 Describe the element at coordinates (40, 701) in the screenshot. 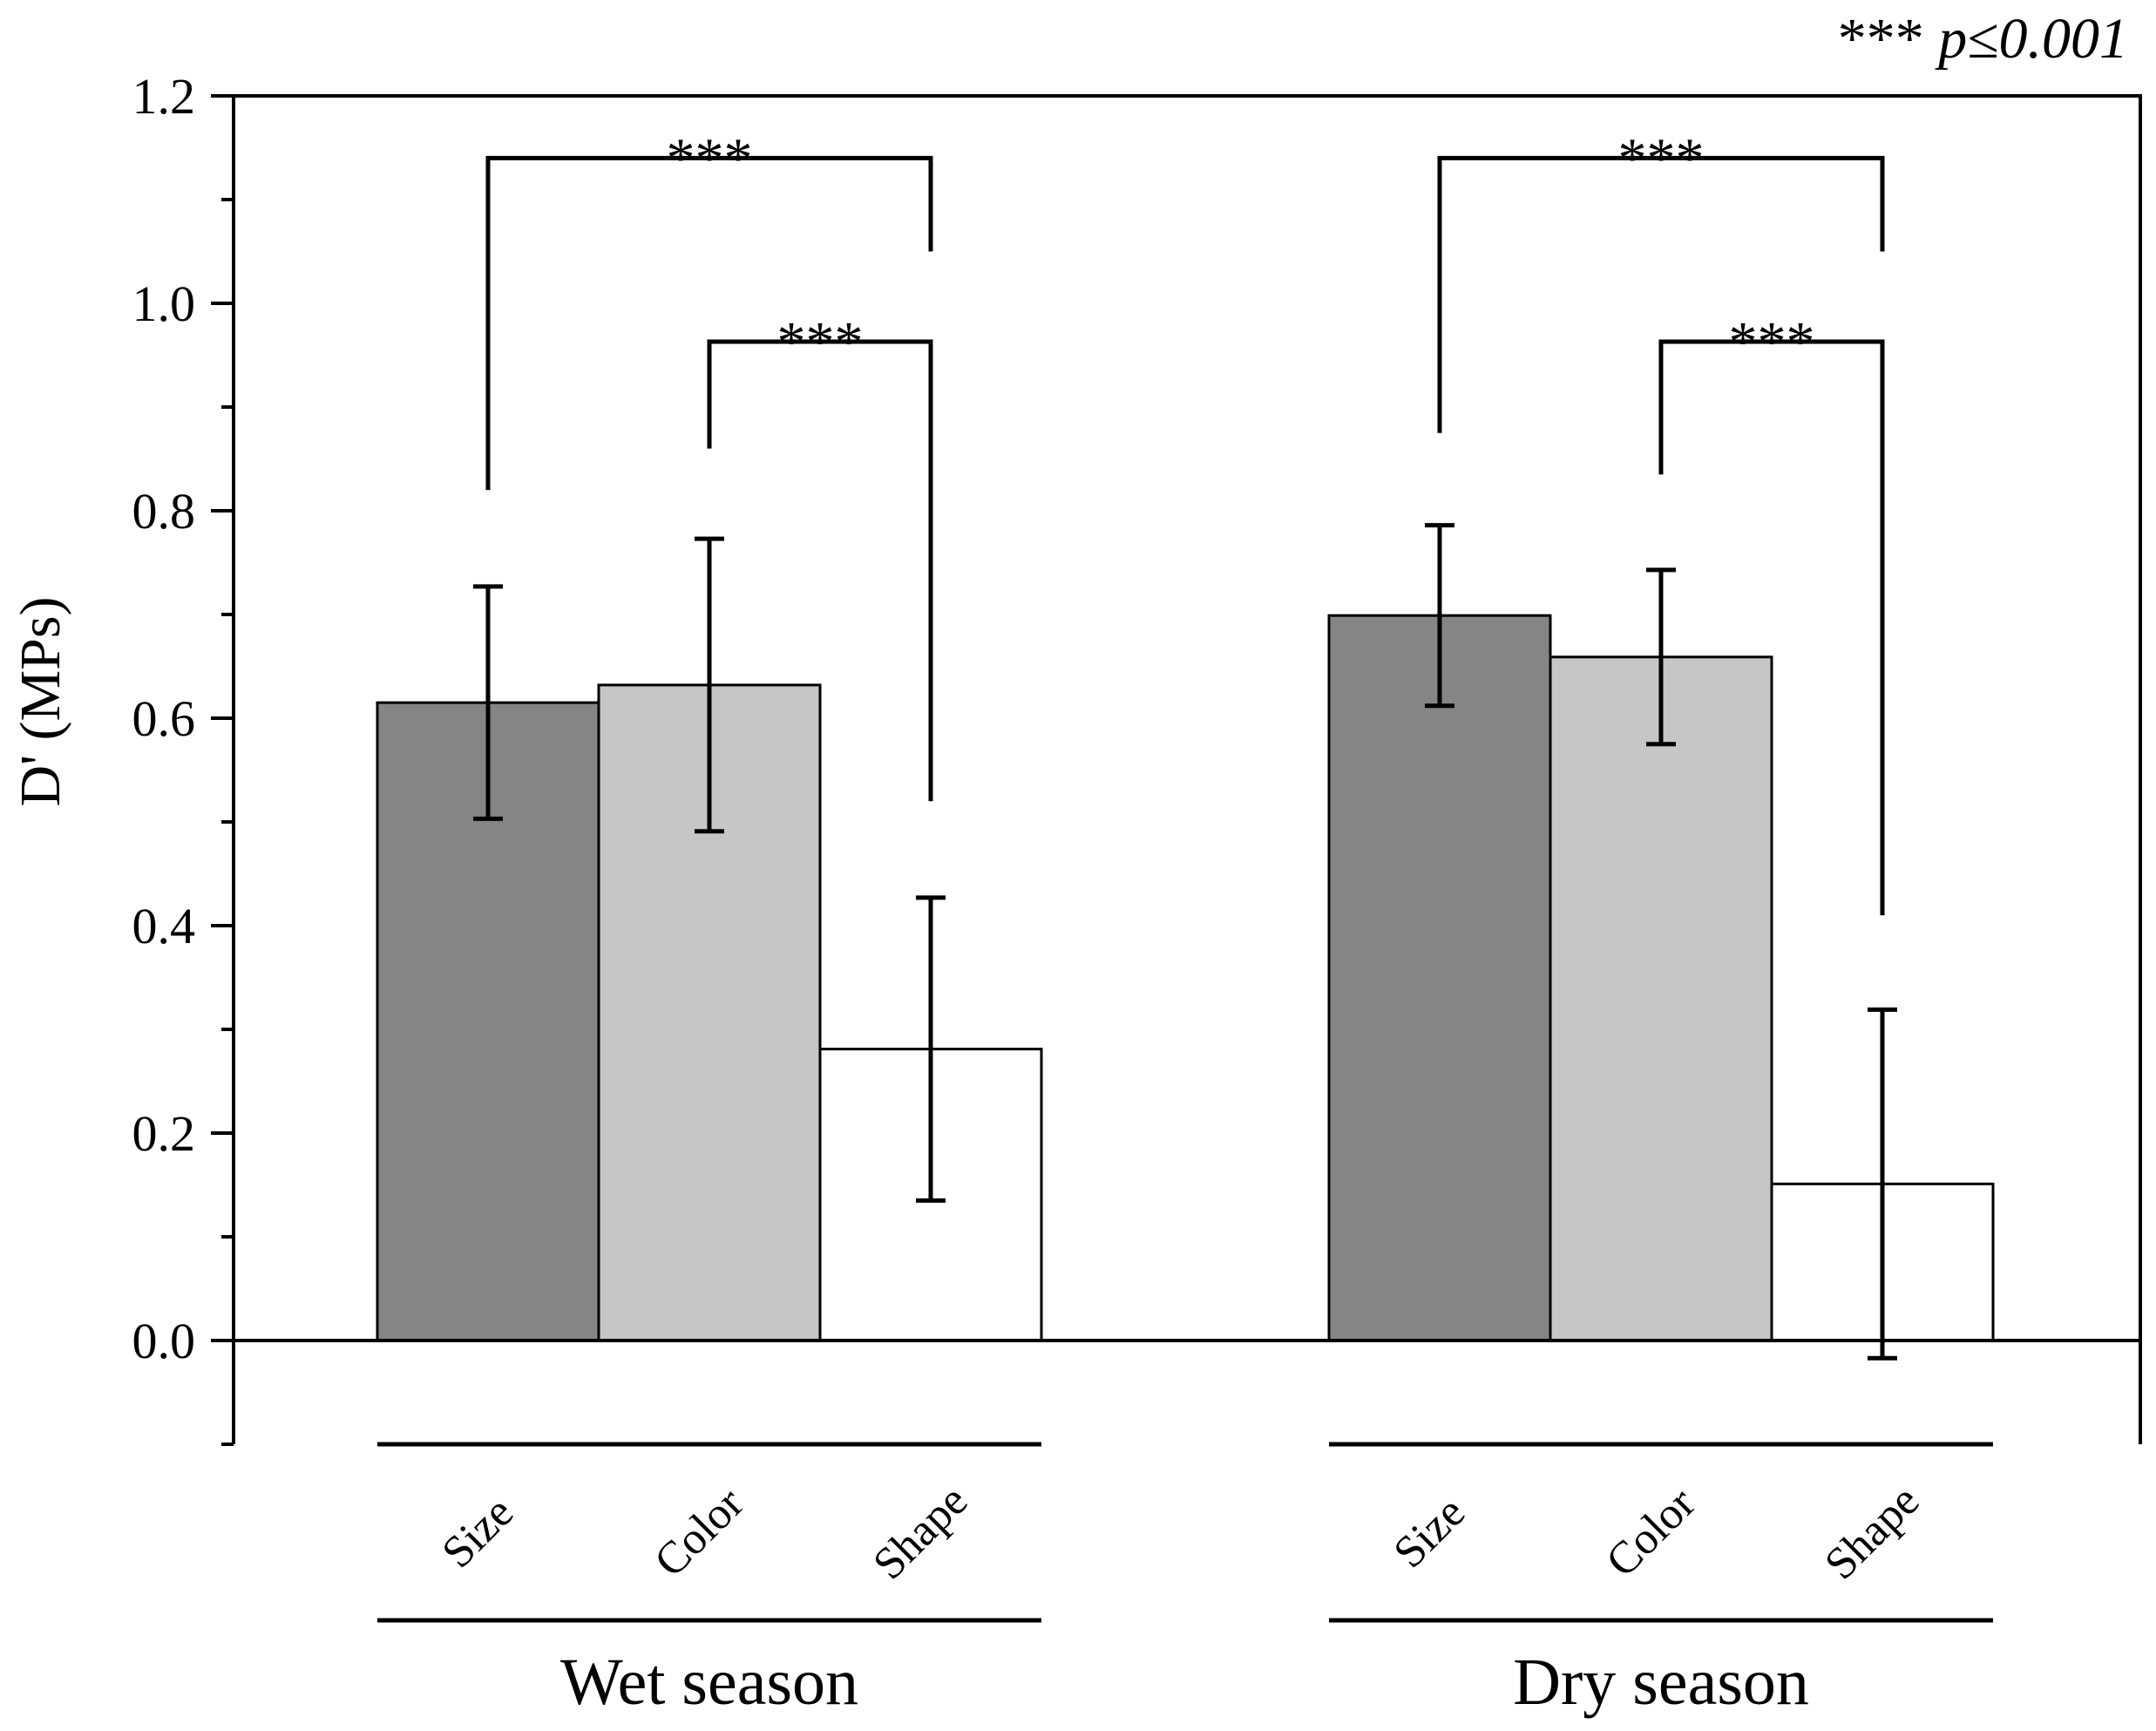

I see `y-axis-title: D' (MPs)` at that location.